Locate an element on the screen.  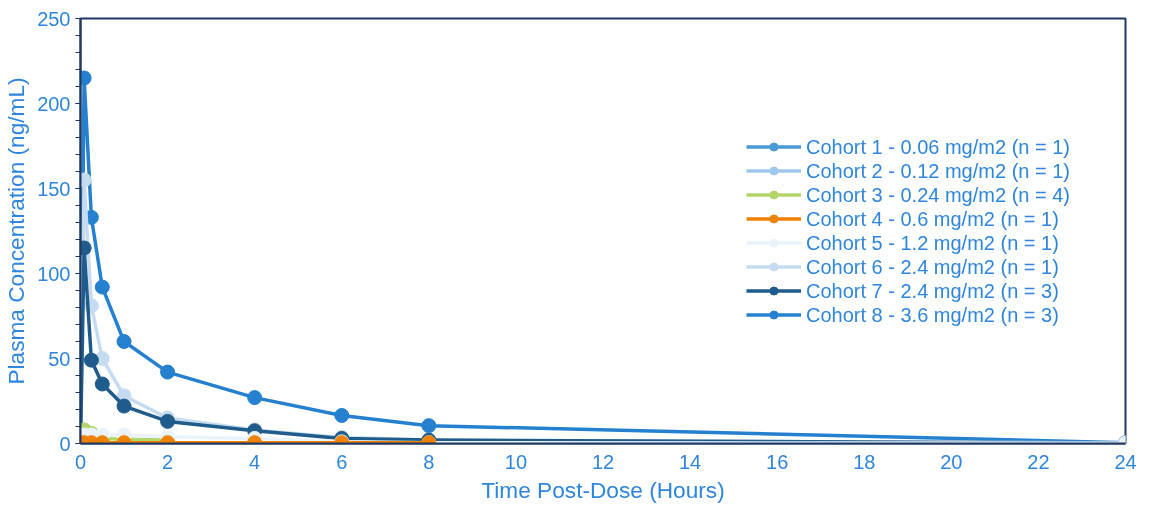
legend-label: Cohort 2 - 0.12 mg/m2 (n = 1) is located at coordinates (937, 170).